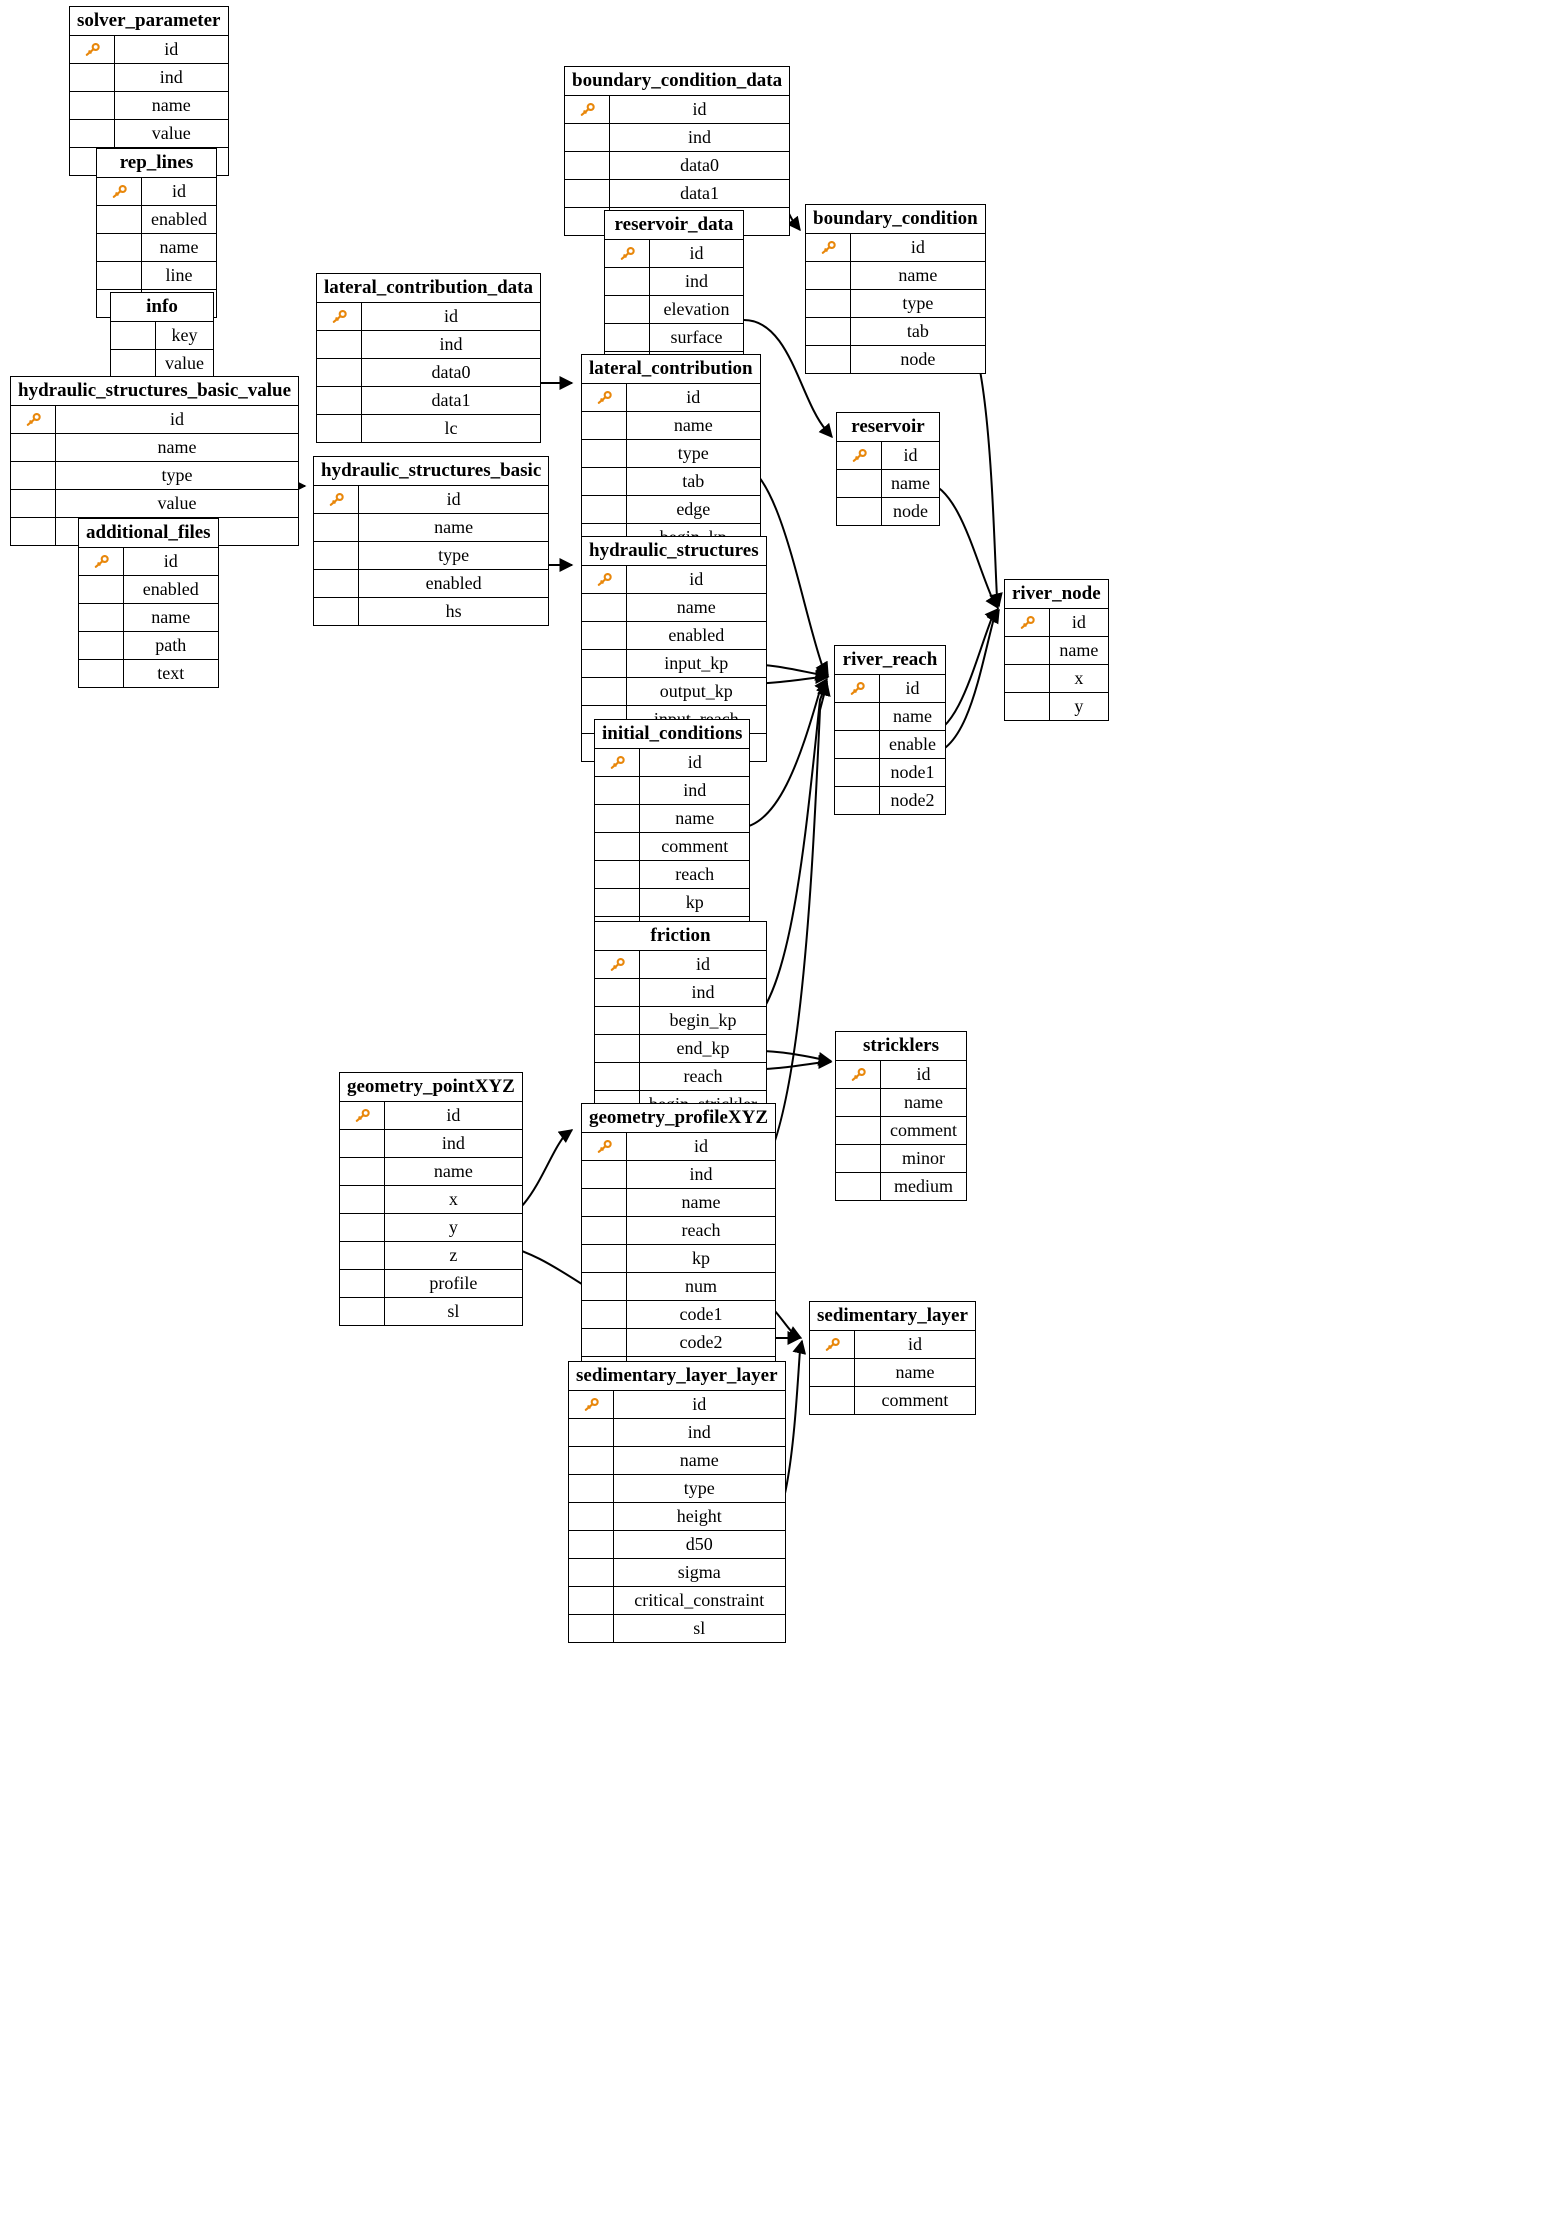 This screenshot has width=1561, height=2224. I want to click on entity-field-row: path, so click(148, 645).